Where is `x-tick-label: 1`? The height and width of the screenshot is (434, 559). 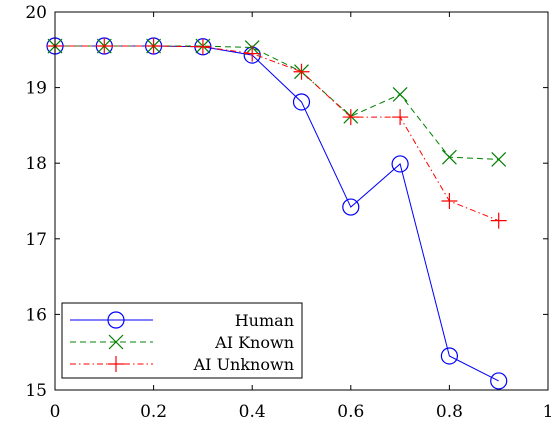
x-tick-label: 1 is located at coordinates (548, 412).